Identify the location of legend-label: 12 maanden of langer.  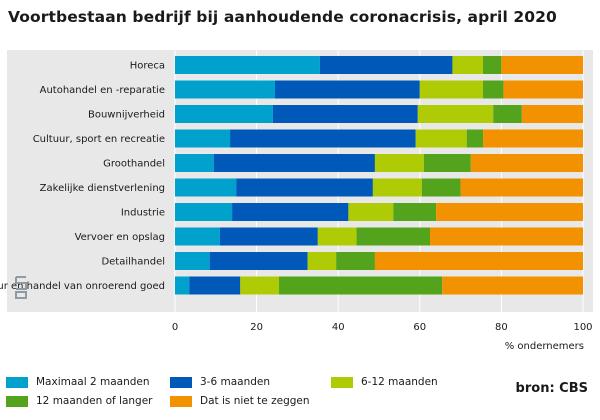
(94, 401).